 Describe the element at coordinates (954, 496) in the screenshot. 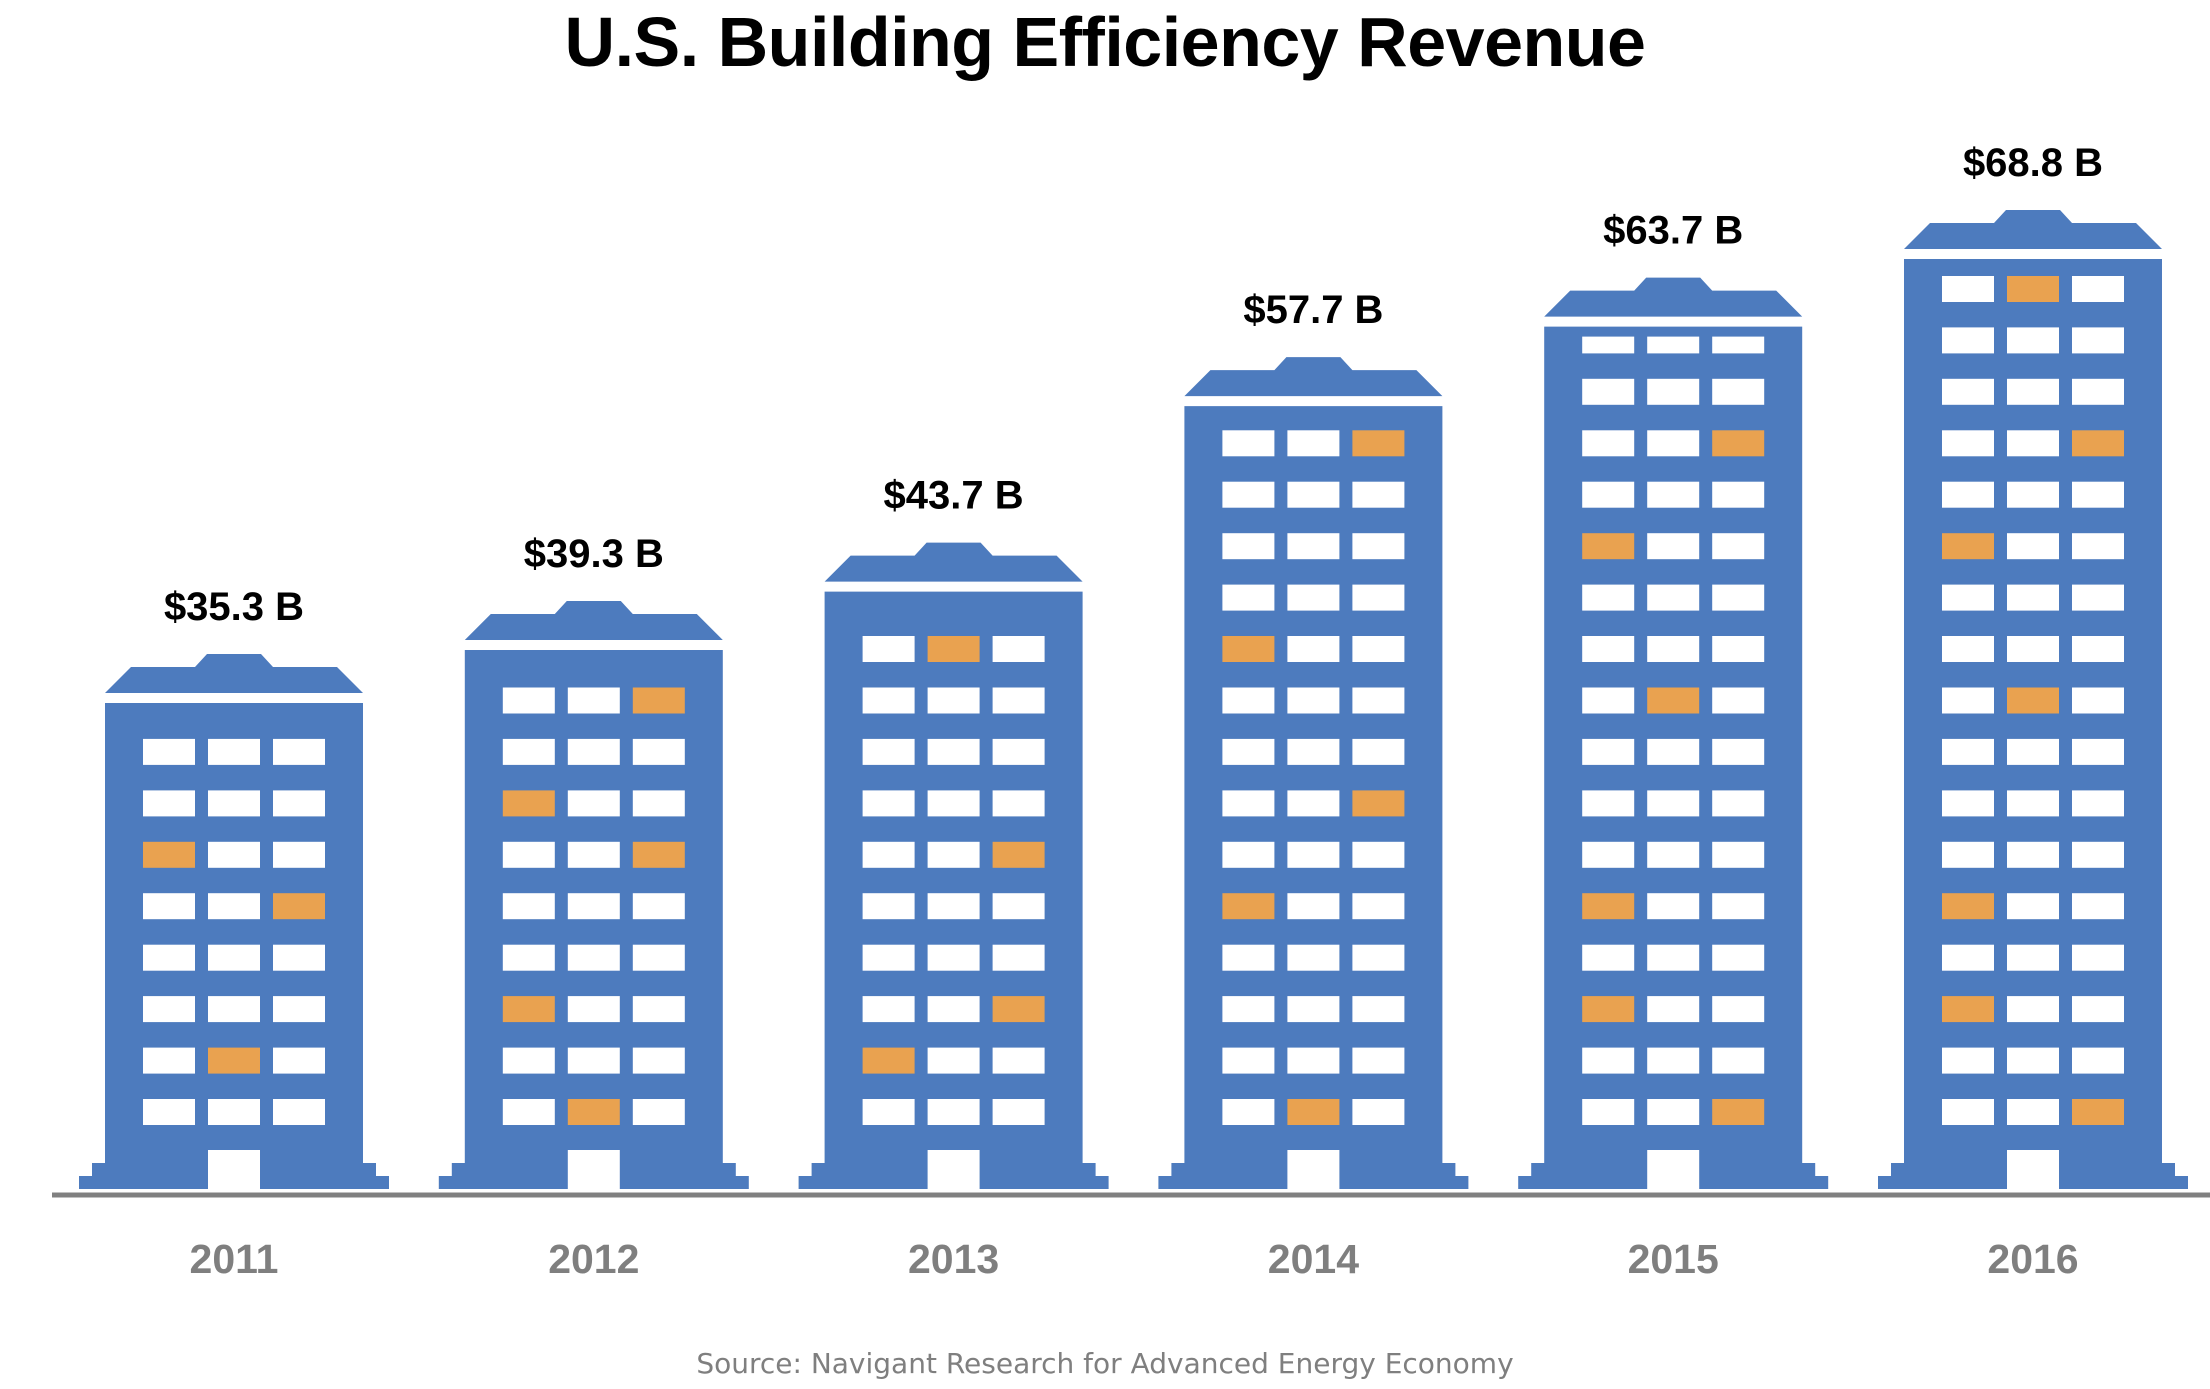

I see `data-label: $43.7 B` at that location.